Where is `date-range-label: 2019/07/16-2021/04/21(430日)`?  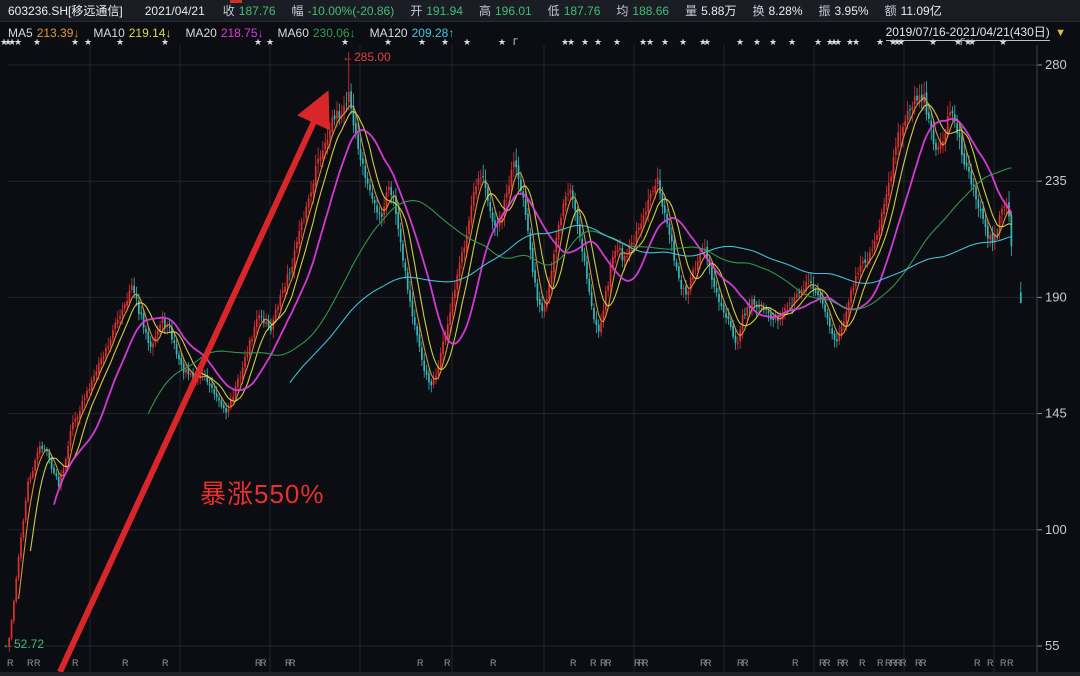
date-range-label: 2019/07/16-2021/04/21(430日) is located at coordinates (967, 33).